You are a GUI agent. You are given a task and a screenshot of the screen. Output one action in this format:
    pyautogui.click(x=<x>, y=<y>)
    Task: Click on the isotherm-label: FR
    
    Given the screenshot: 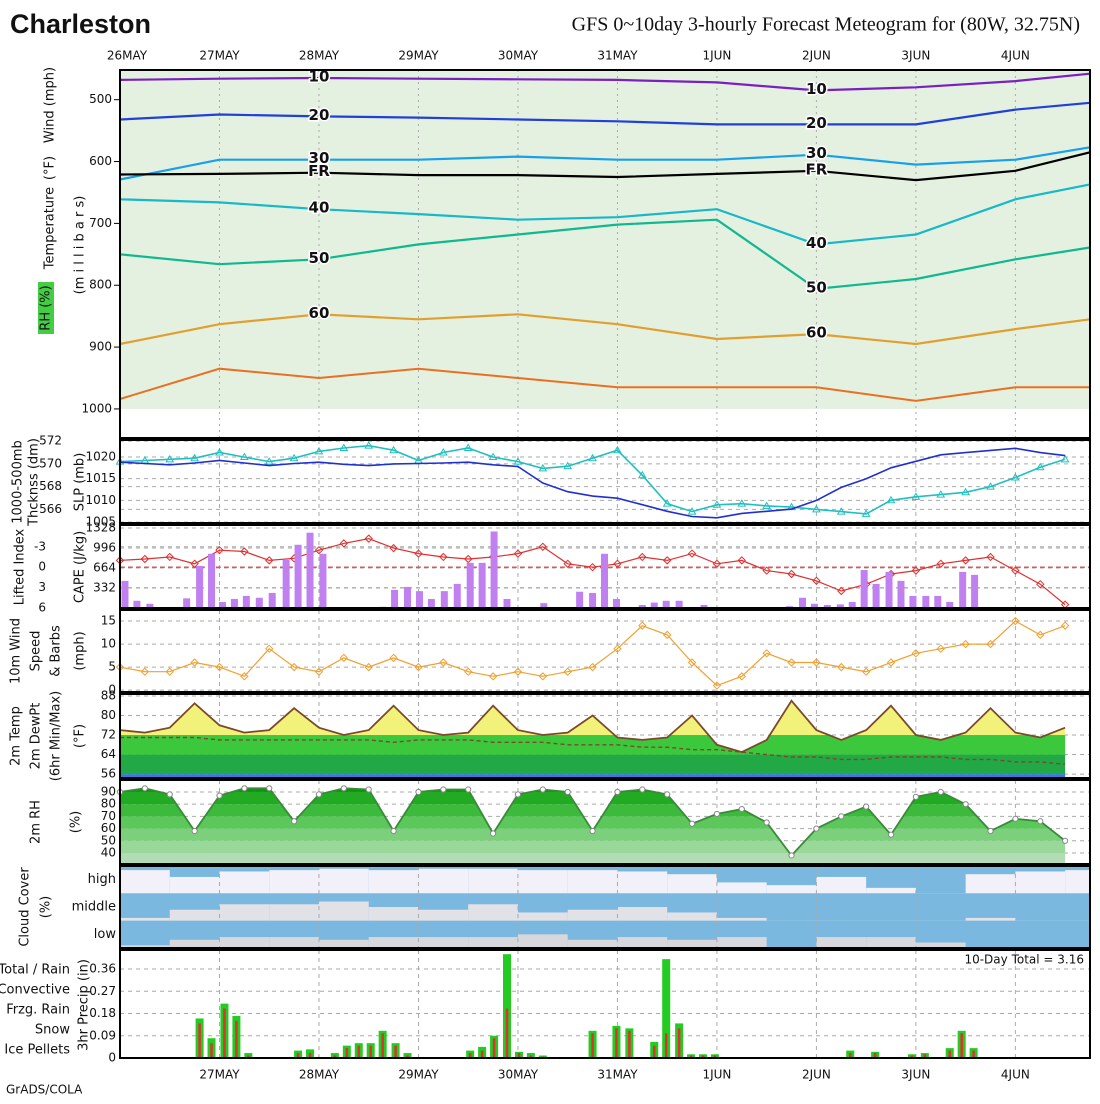 What is the action you would take?
    pyautogui.click(x=817, y=169)
    